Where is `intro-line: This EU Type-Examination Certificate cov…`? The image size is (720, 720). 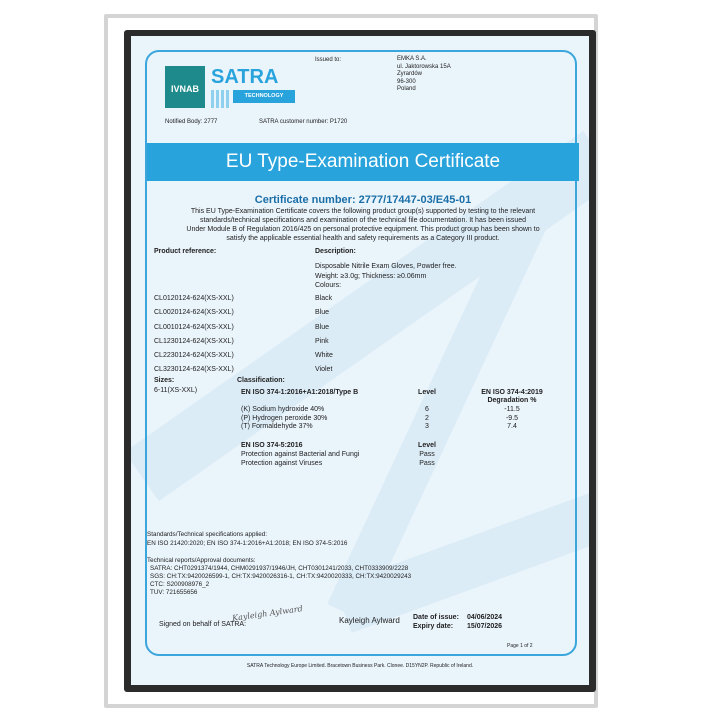 intro-line: This EU Type-Examination Certificate cov… is located at coordinates (363, 211).